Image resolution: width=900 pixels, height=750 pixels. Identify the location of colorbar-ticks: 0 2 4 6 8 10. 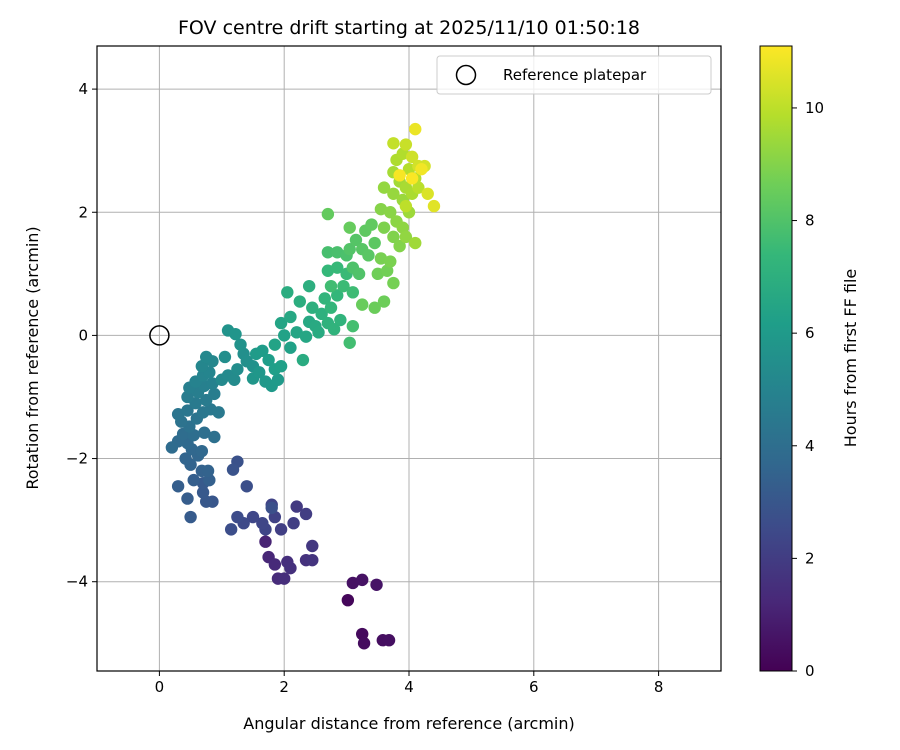
(808, 389).